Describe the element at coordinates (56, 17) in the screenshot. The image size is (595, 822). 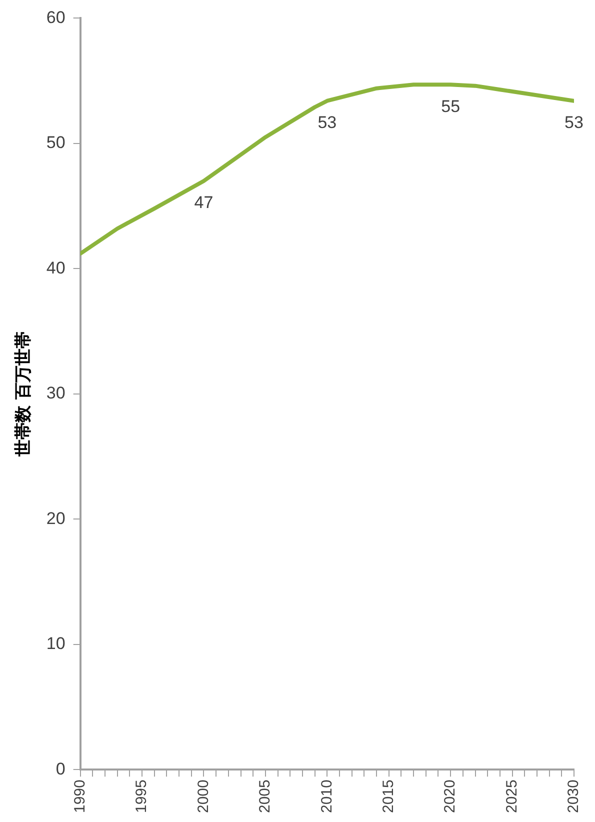
I see `y-tick-label: 60` at that location.